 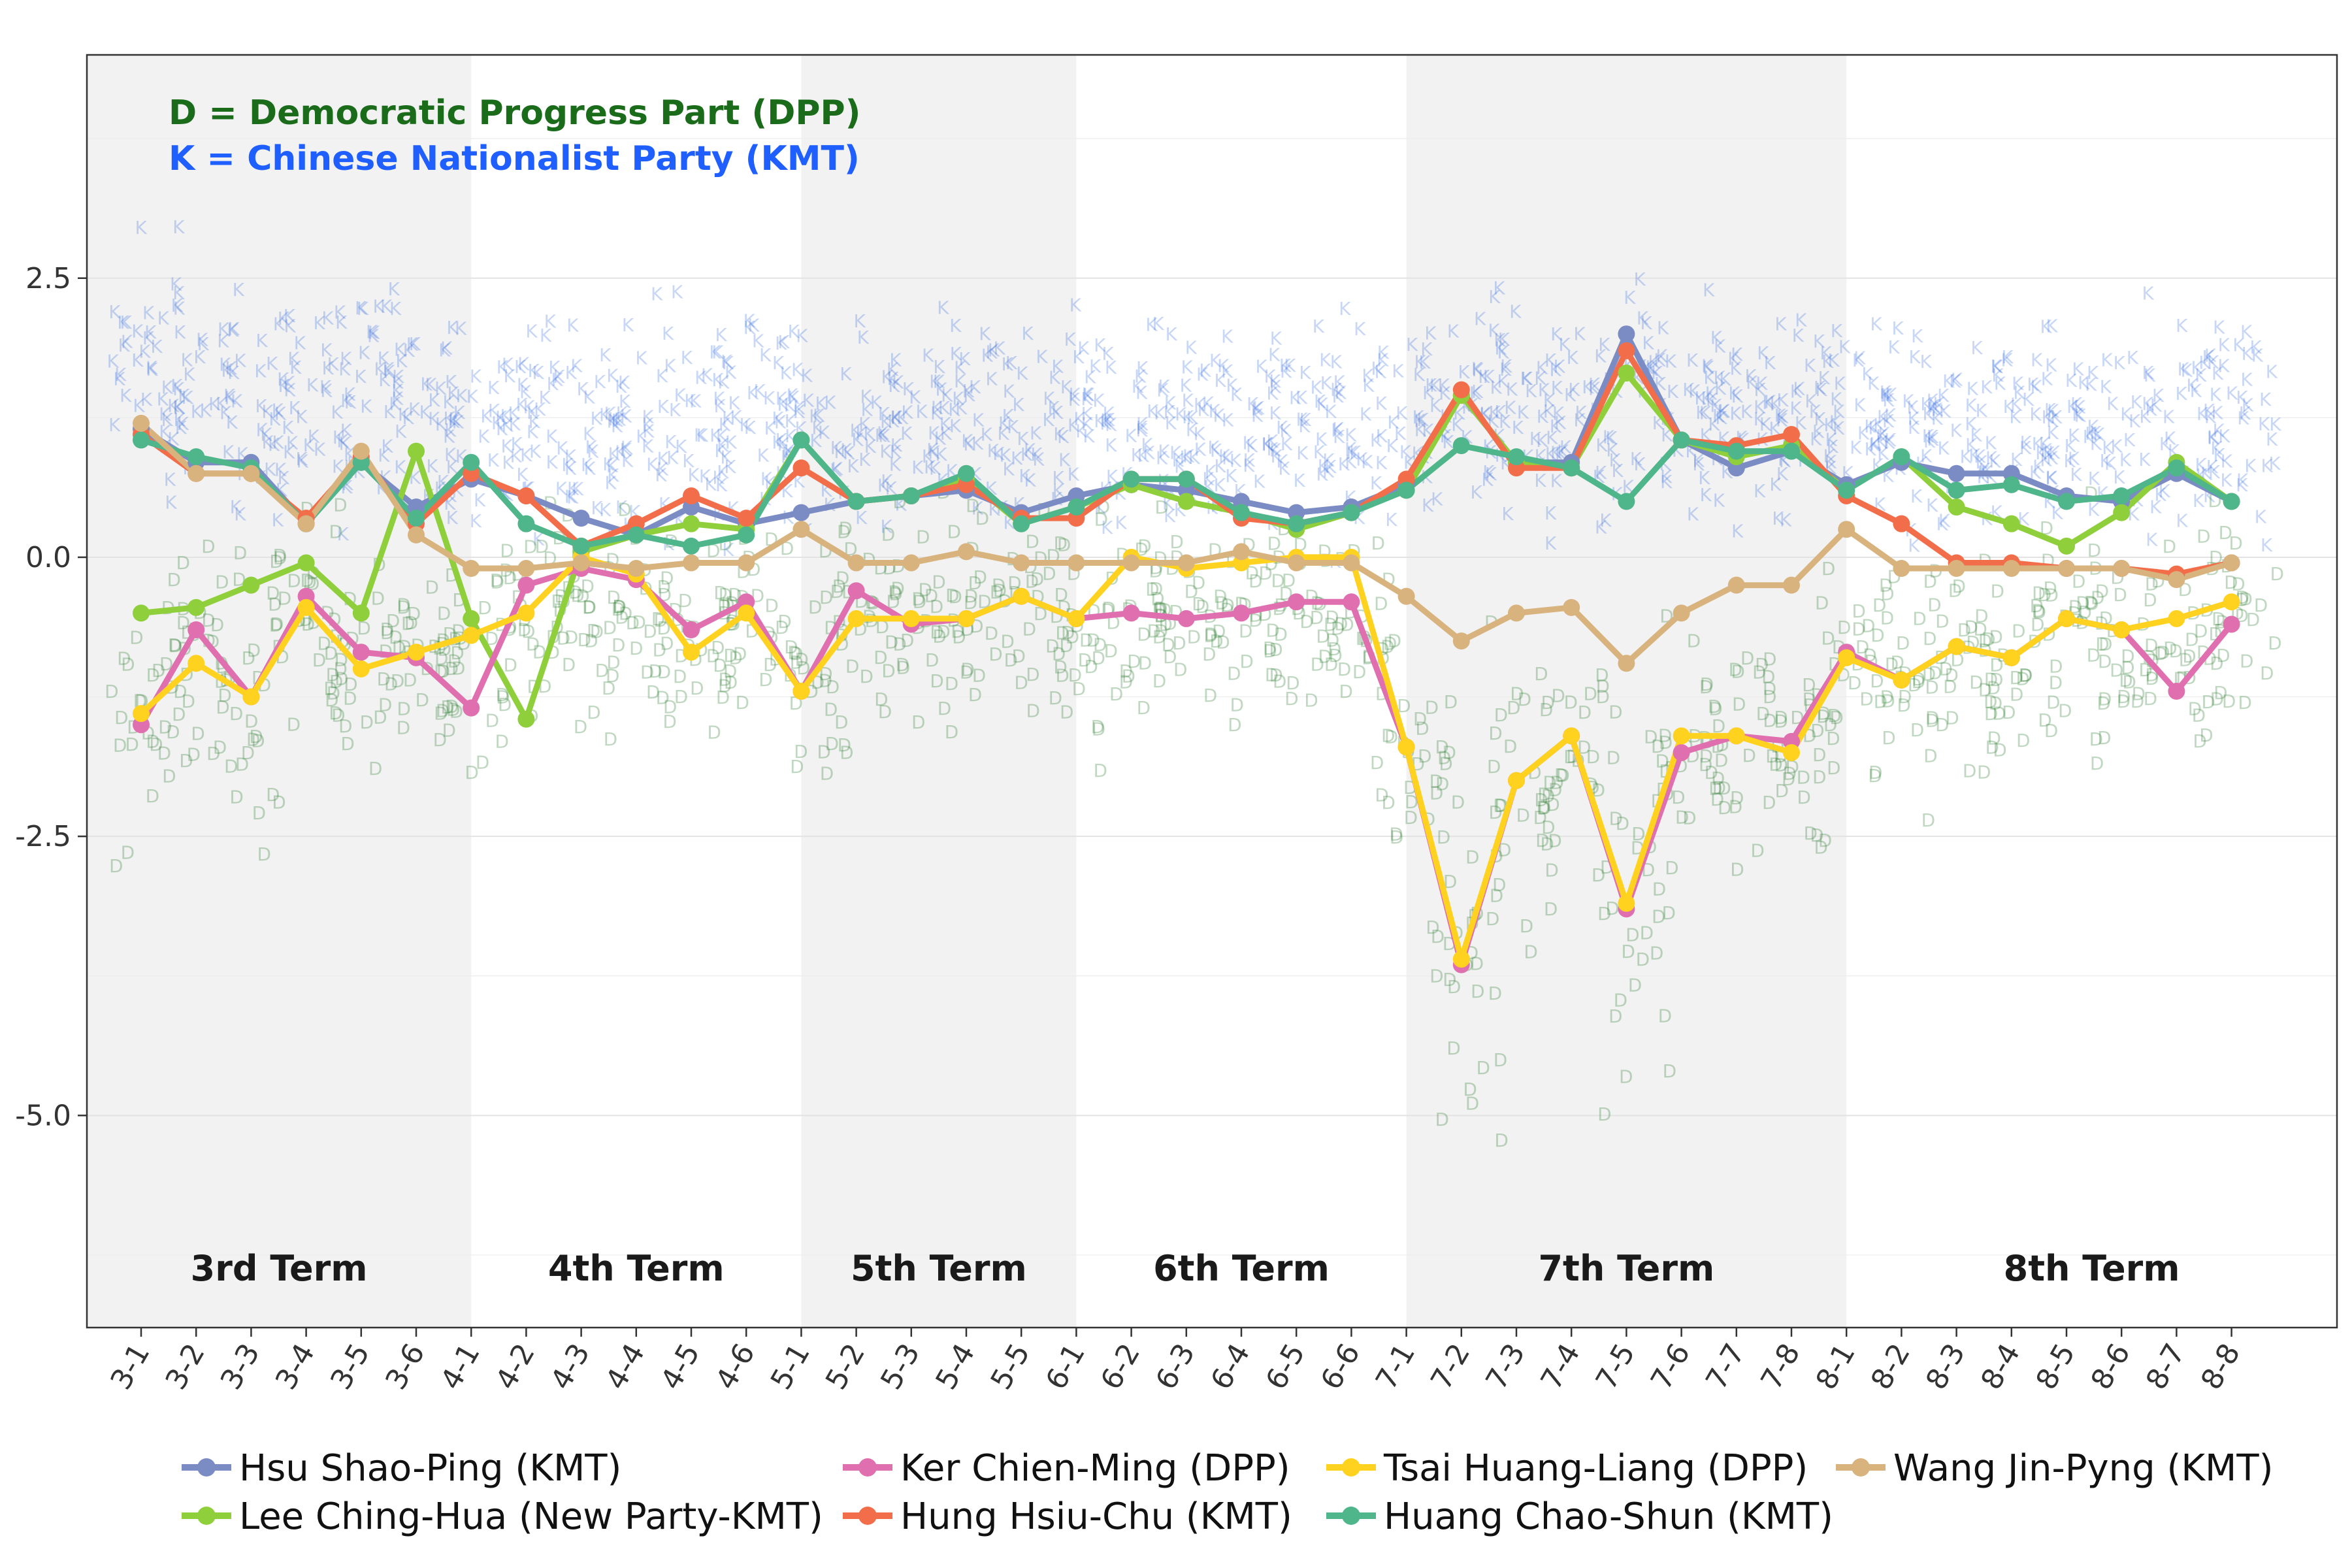 I want to click on term-label: 8th Term, so click(x=2092, y=1268).